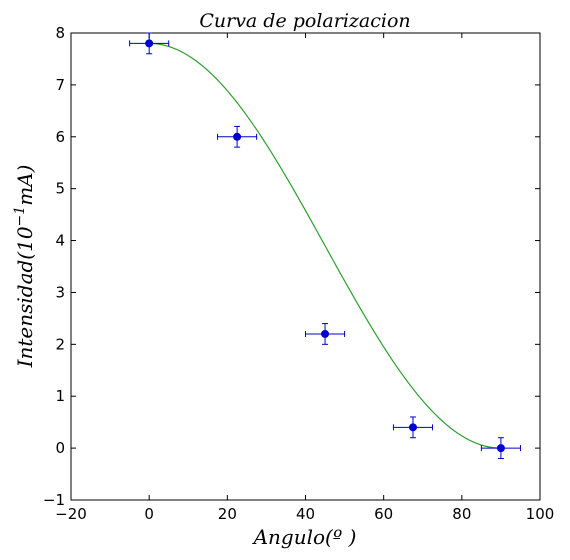  What do you see at coordinates (71, 514) in the screenshot?
I see `x-tick-label: −20` at bounding box center [71, 514].